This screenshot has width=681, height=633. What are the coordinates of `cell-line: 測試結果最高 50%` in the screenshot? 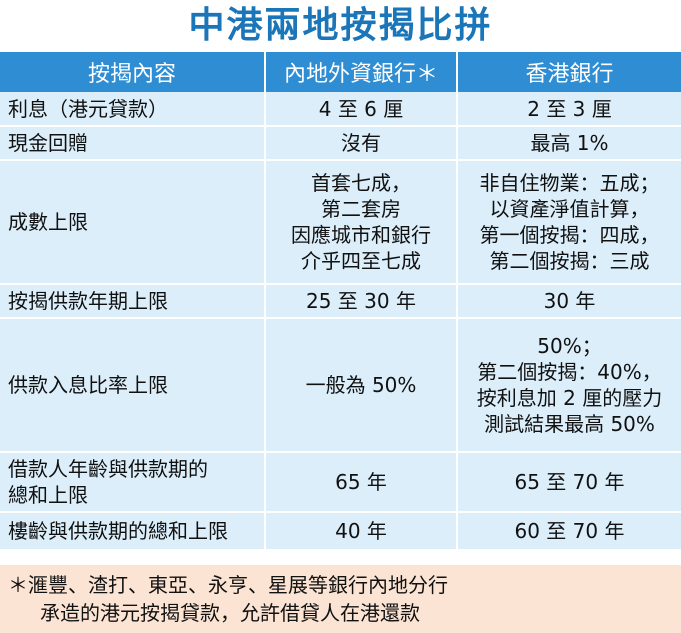 It's located at (569, 424).